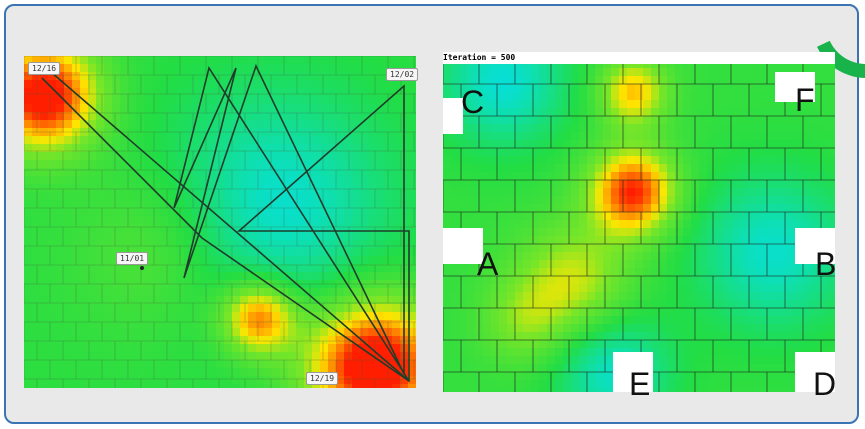  What do you see at coordinates (815, 246) in the screenshot?
I see `map-gap` at bounding box center [815, 246].